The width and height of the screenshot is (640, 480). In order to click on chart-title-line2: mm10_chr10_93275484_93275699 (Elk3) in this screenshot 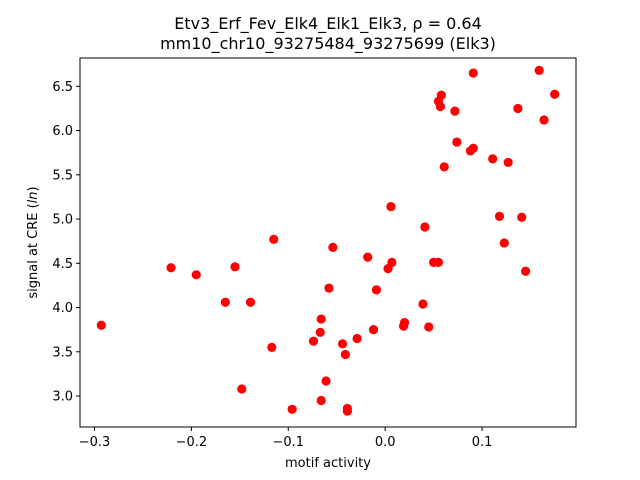, I will do `click(328, 44)`.